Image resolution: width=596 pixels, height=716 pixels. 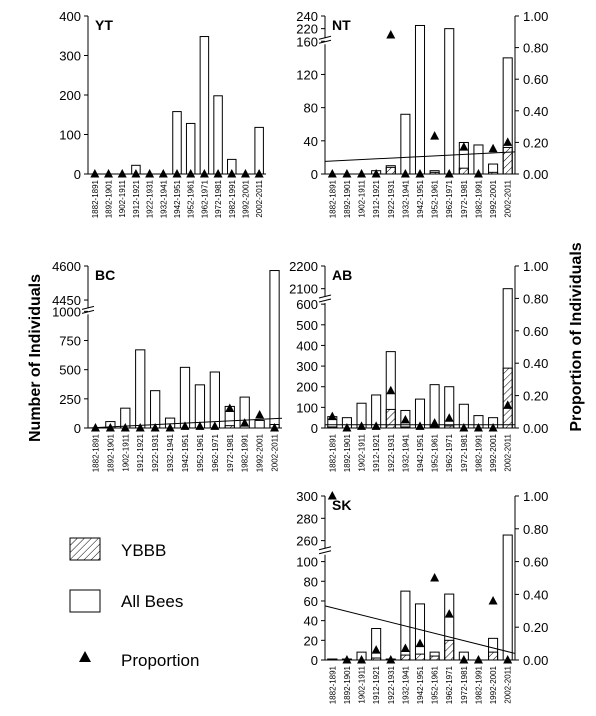 I want to click on x-tick-label: 1922-1931, so click(x=150, y=198).